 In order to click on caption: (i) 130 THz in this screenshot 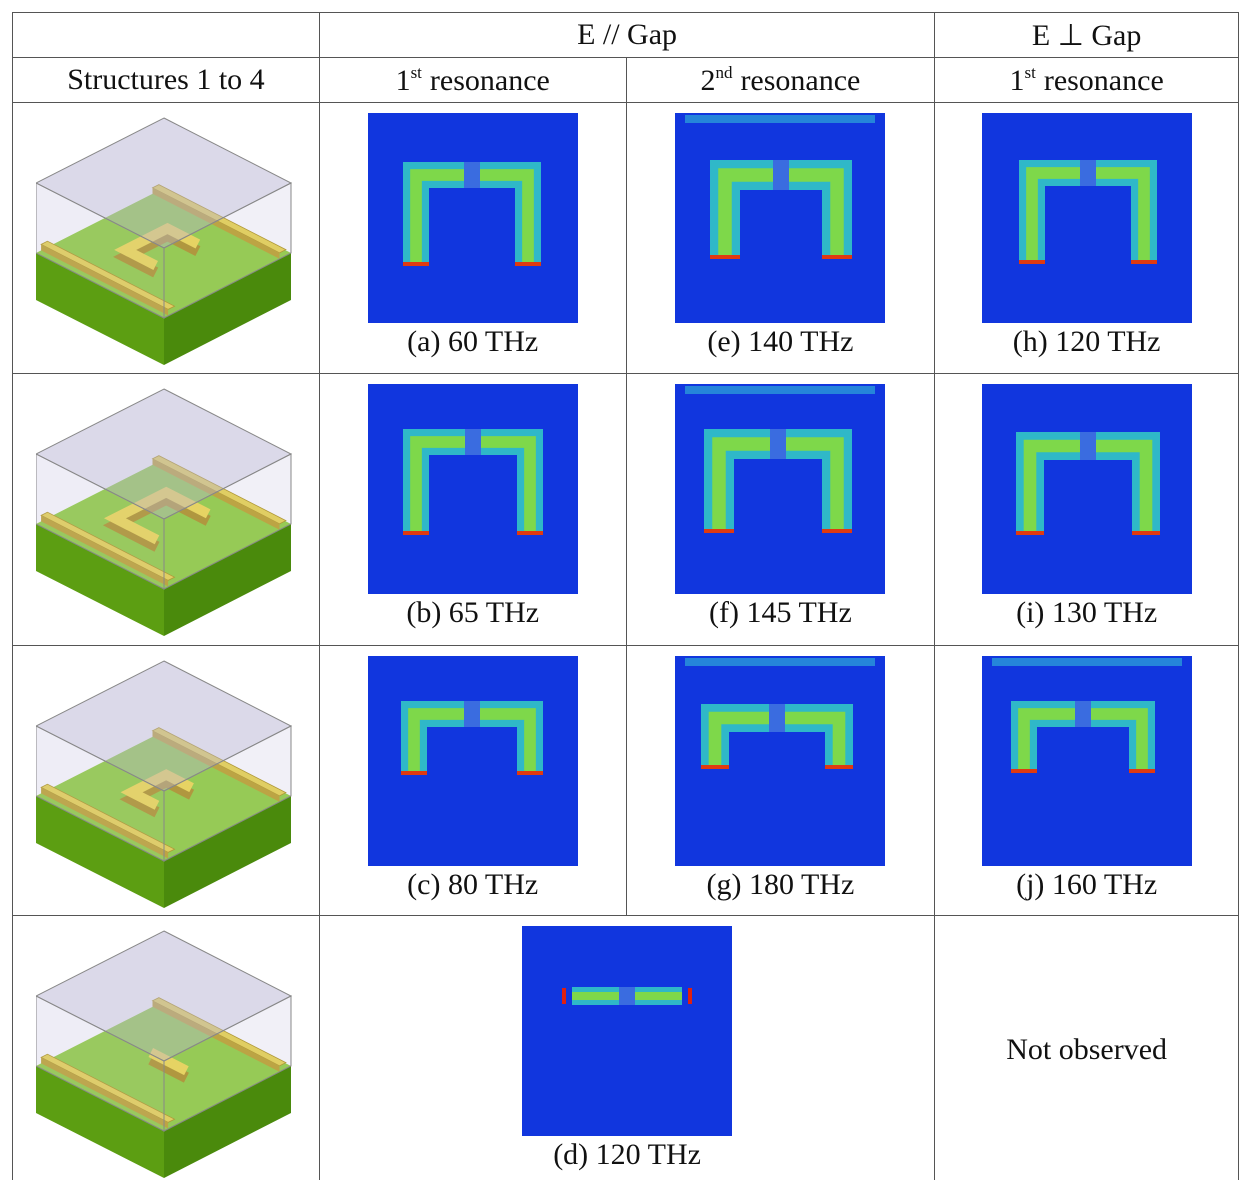, I will do `click(1087, 612)`.